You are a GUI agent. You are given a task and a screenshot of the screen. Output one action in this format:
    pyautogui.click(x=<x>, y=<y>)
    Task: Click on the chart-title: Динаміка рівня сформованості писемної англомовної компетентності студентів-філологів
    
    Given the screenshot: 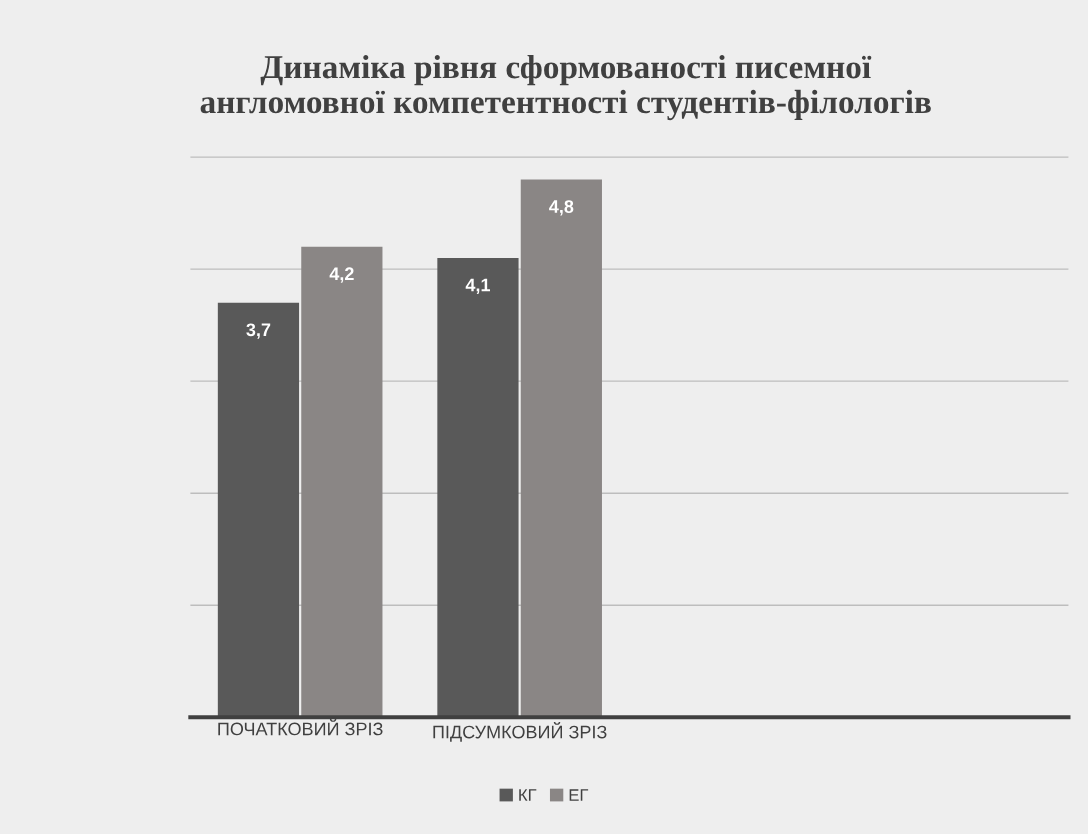 What is the action you would take?
    pyautogui.click(x=565, y=87)
    